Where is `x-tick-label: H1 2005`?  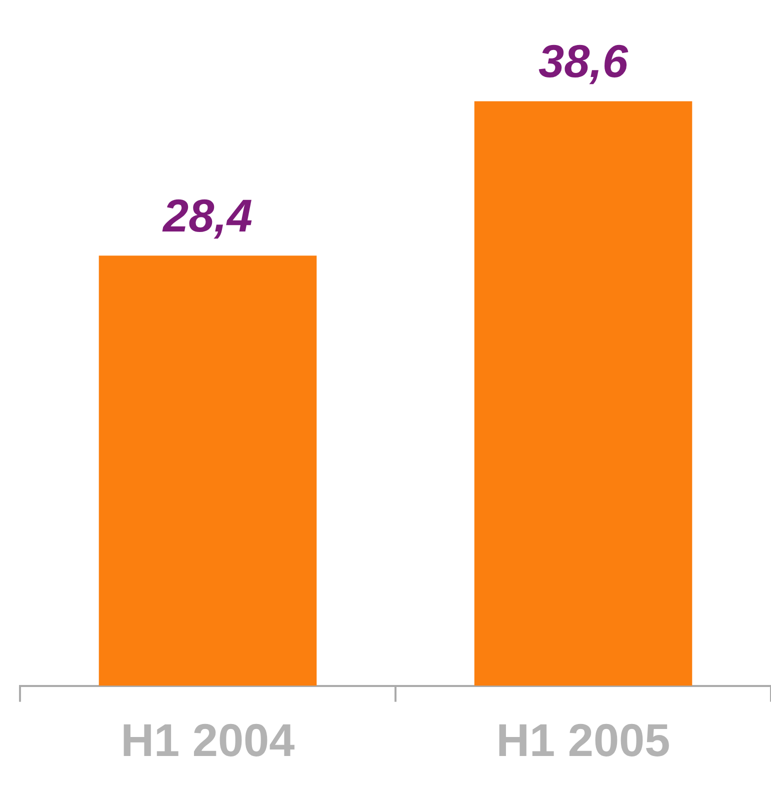 x-tick-label: H1 2005 is located at coordinates (583, 740).